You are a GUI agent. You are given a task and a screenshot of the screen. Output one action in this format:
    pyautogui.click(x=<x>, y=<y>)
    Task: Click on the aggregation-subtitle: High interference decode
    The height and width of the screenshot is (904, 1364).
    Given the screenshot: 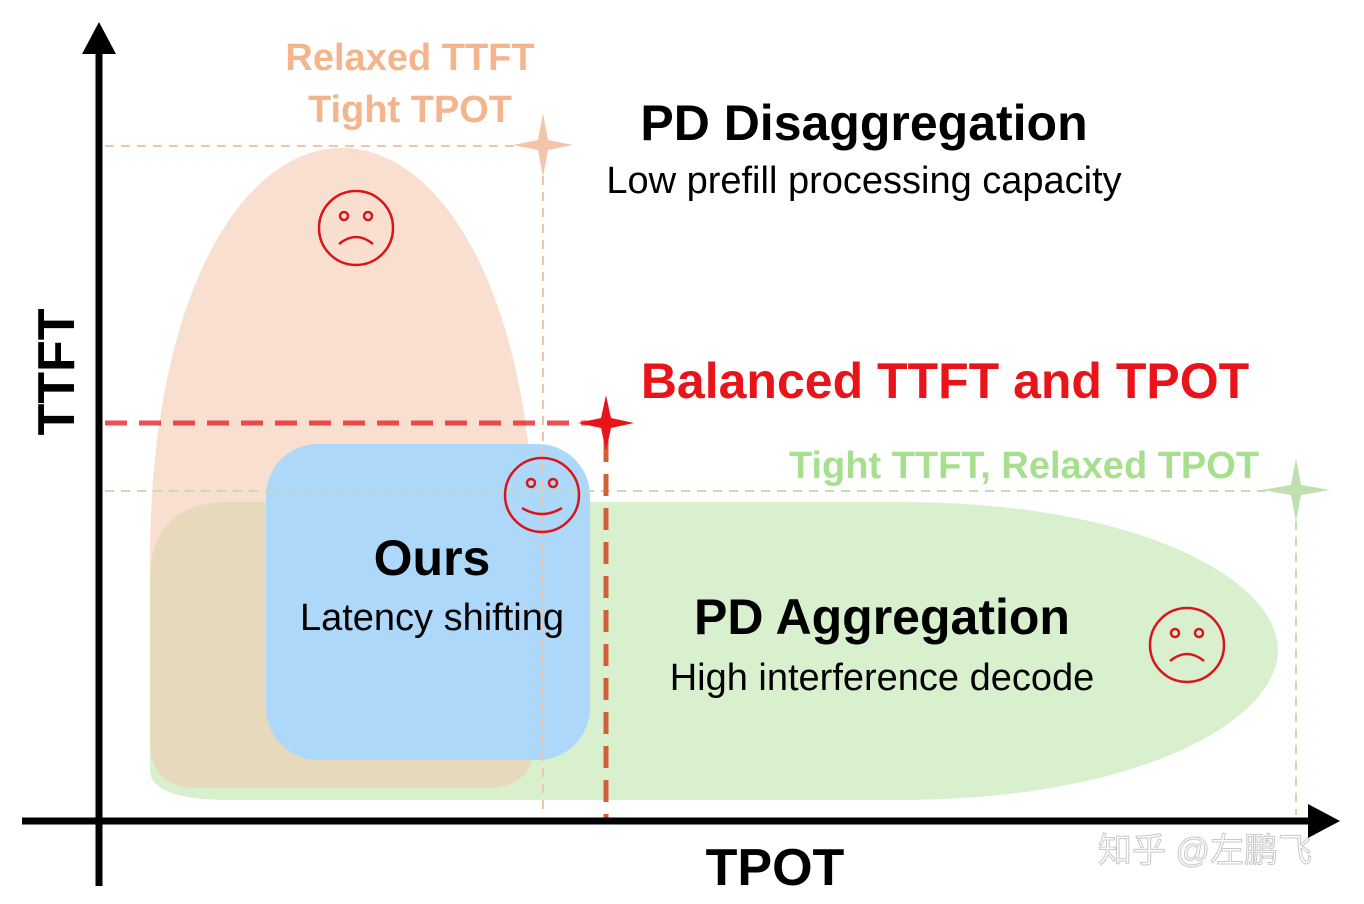 What is the action you would take?
    pyautogui.click(x=882, y=678)
    